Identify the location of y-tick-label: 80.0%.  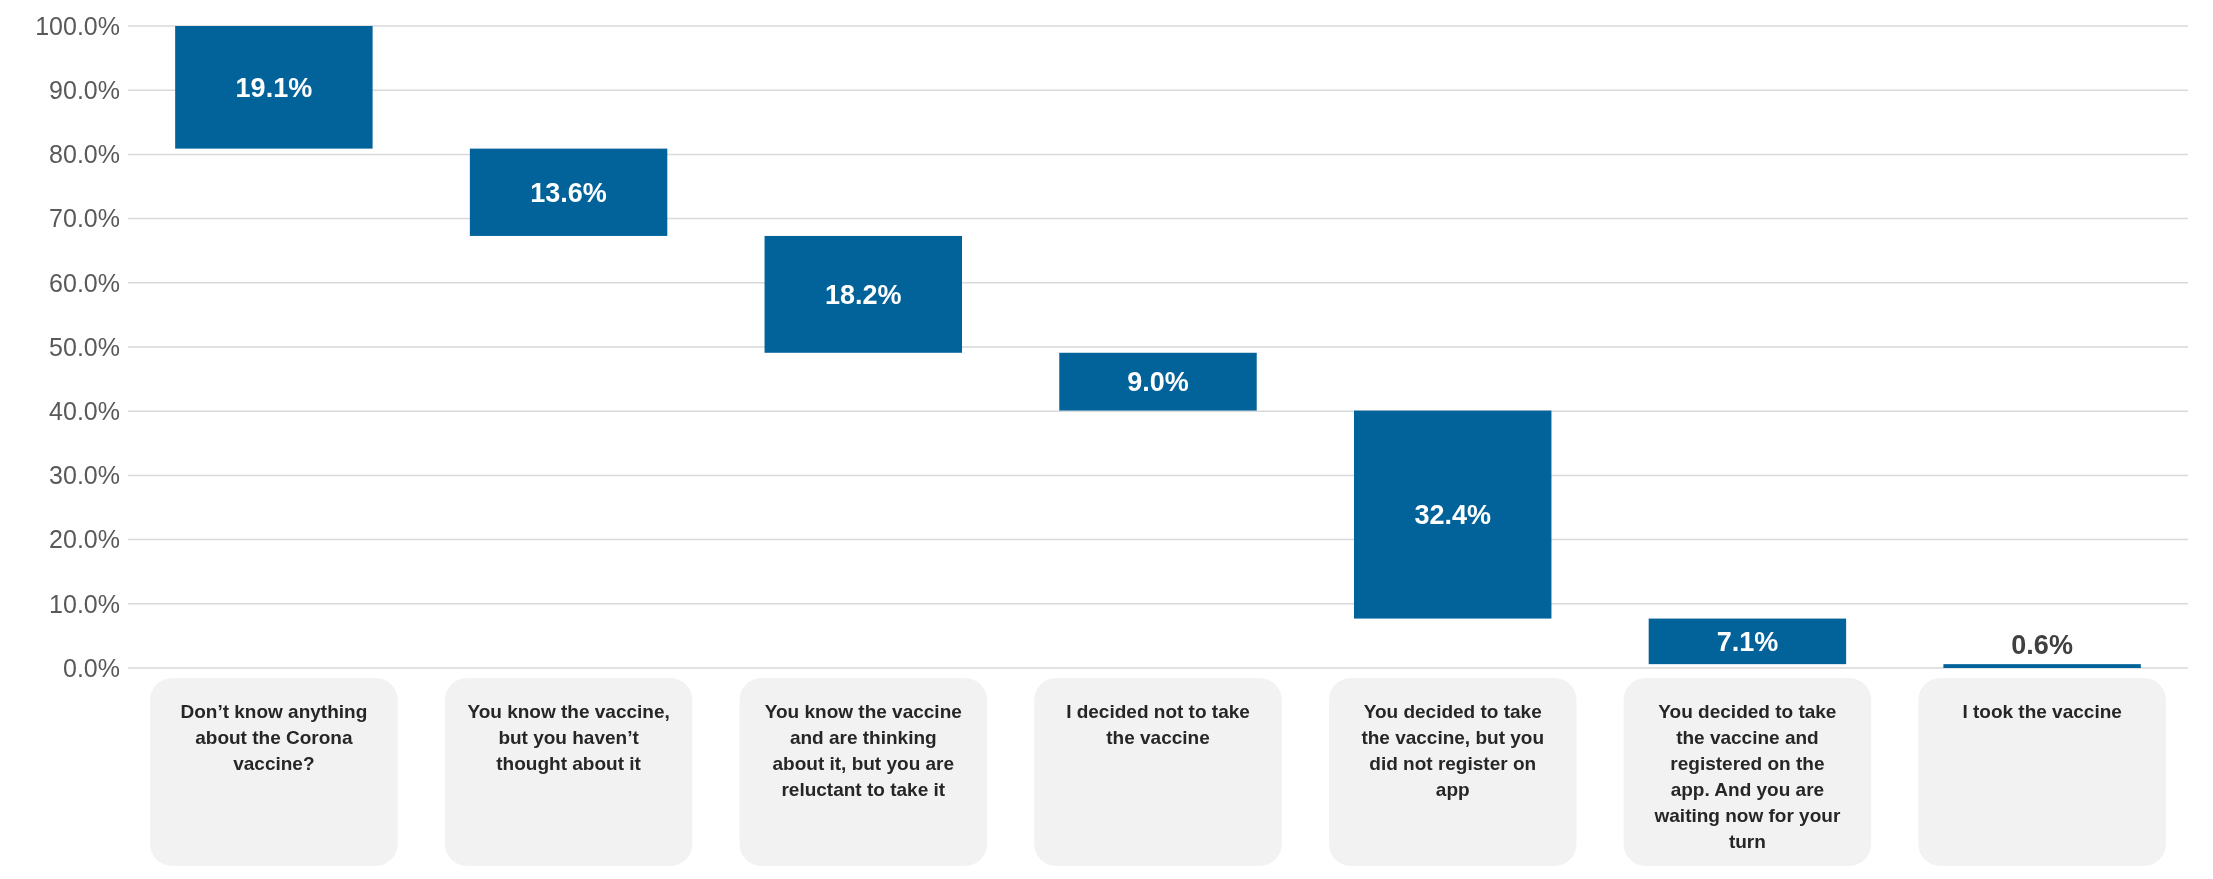
(84, 154).